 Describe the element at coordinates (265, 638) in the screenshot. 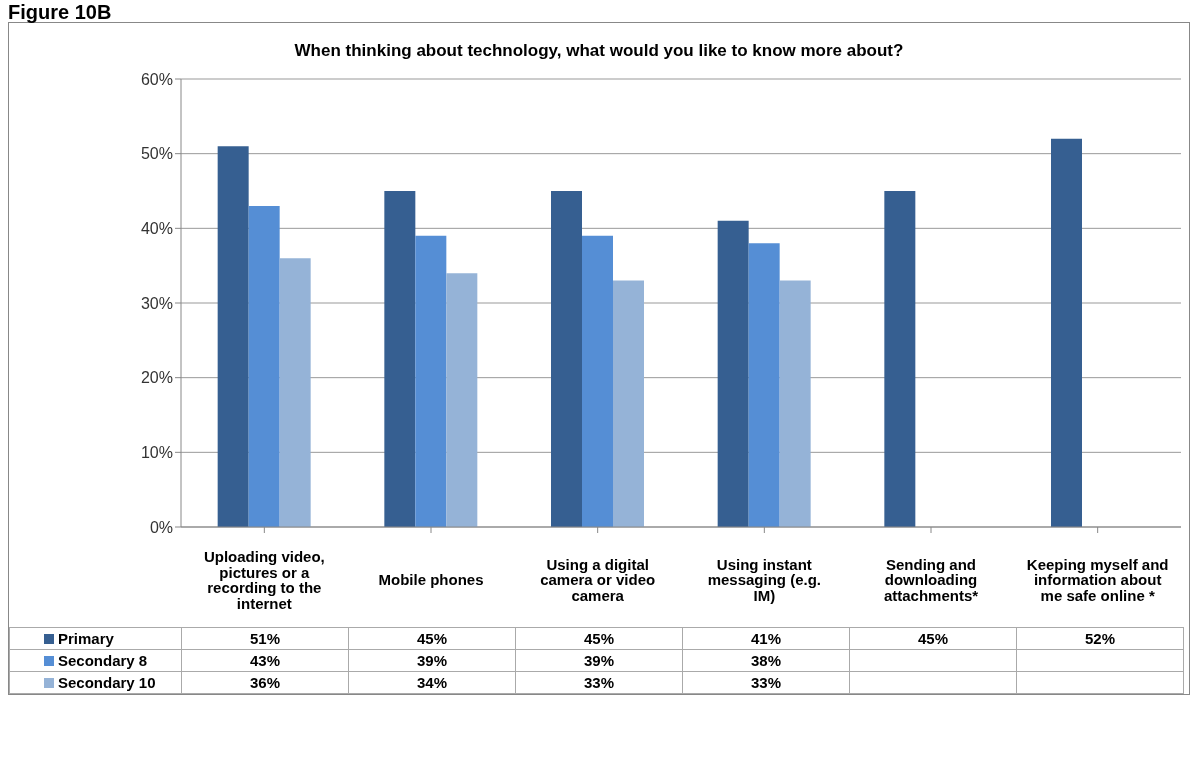

I see `data-label: 51%` at that location.